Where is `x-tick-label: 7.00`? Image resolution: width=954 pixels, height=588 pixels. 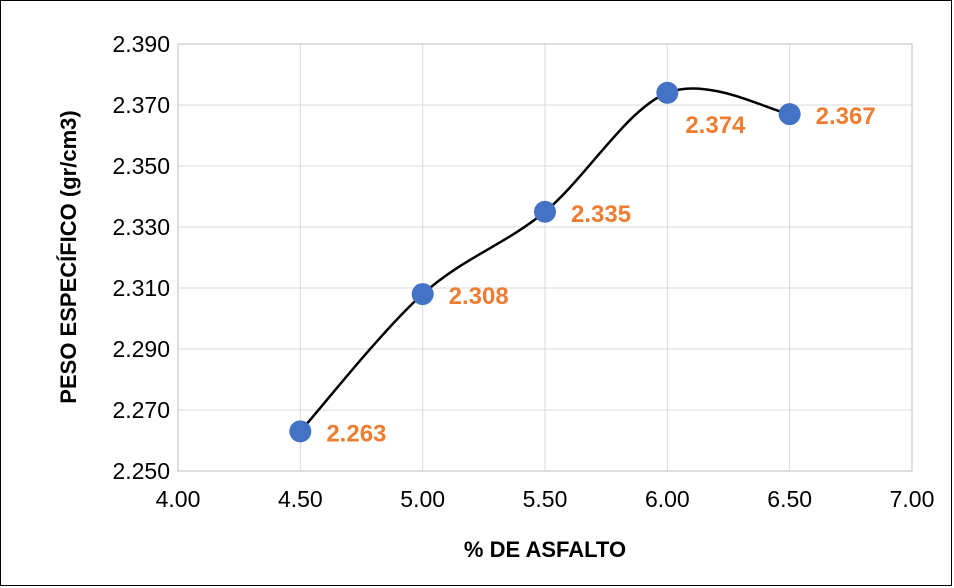
x-tick-label: 7.00 is located at coordinates (912, 499).